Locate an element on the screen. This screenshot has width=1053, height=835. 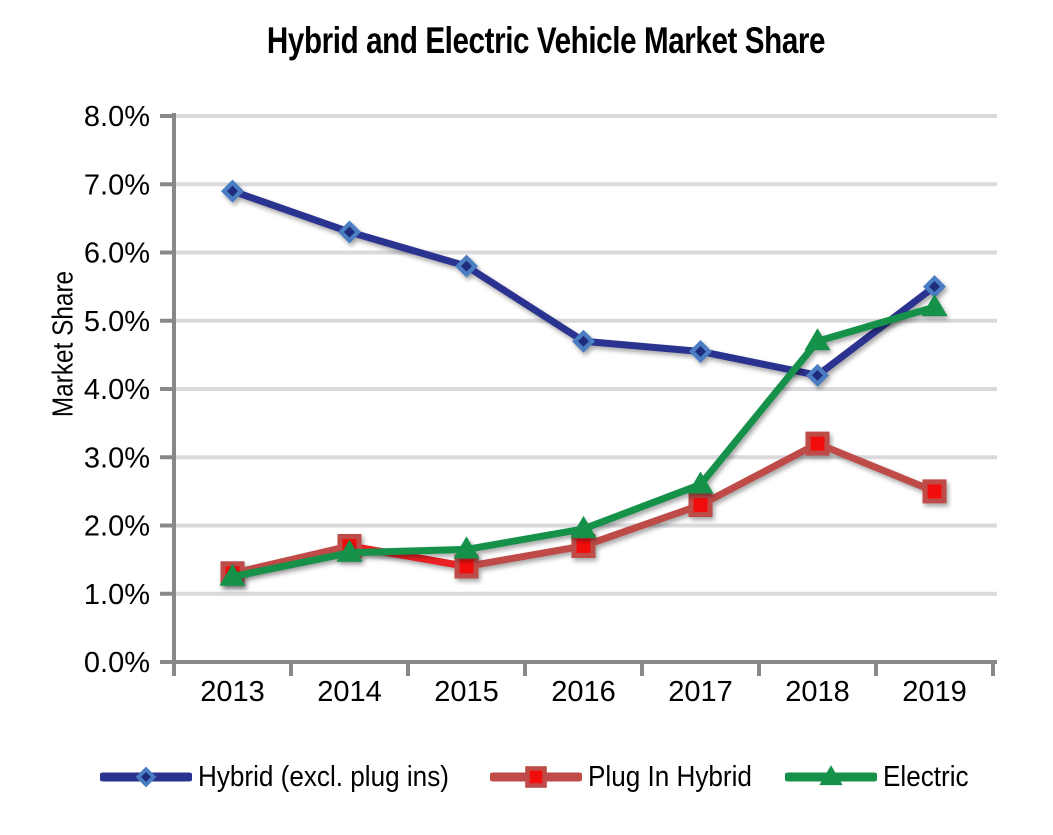
y-tick-label: 4.0% is located at coordinates (117, 390).